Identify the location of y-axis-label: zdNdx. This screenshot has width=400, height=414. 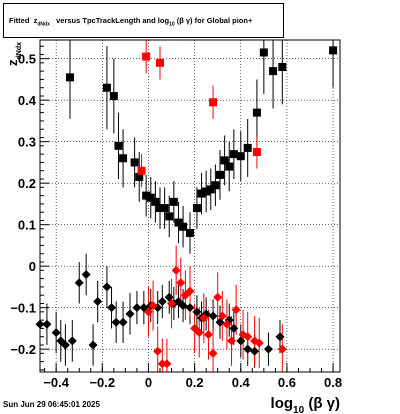
(14, 54).